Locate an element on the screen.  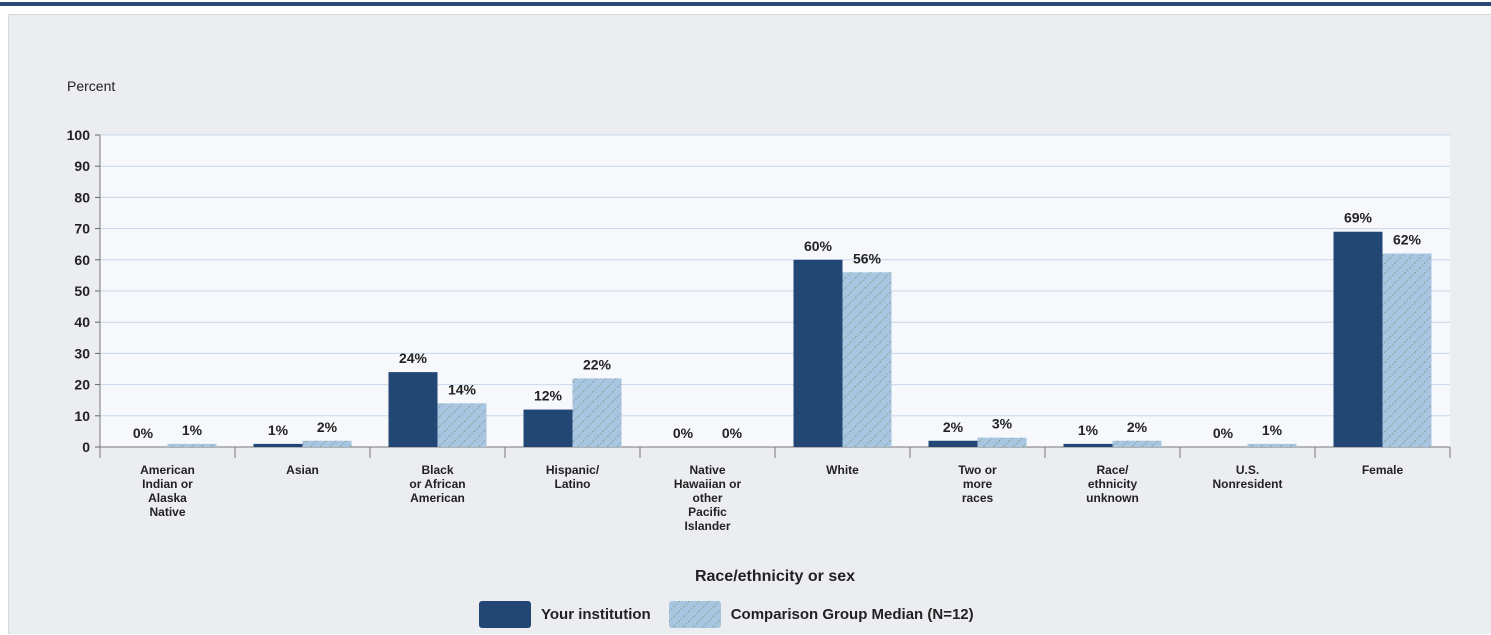
data-label: 24% is located at coordinates (413, 358).